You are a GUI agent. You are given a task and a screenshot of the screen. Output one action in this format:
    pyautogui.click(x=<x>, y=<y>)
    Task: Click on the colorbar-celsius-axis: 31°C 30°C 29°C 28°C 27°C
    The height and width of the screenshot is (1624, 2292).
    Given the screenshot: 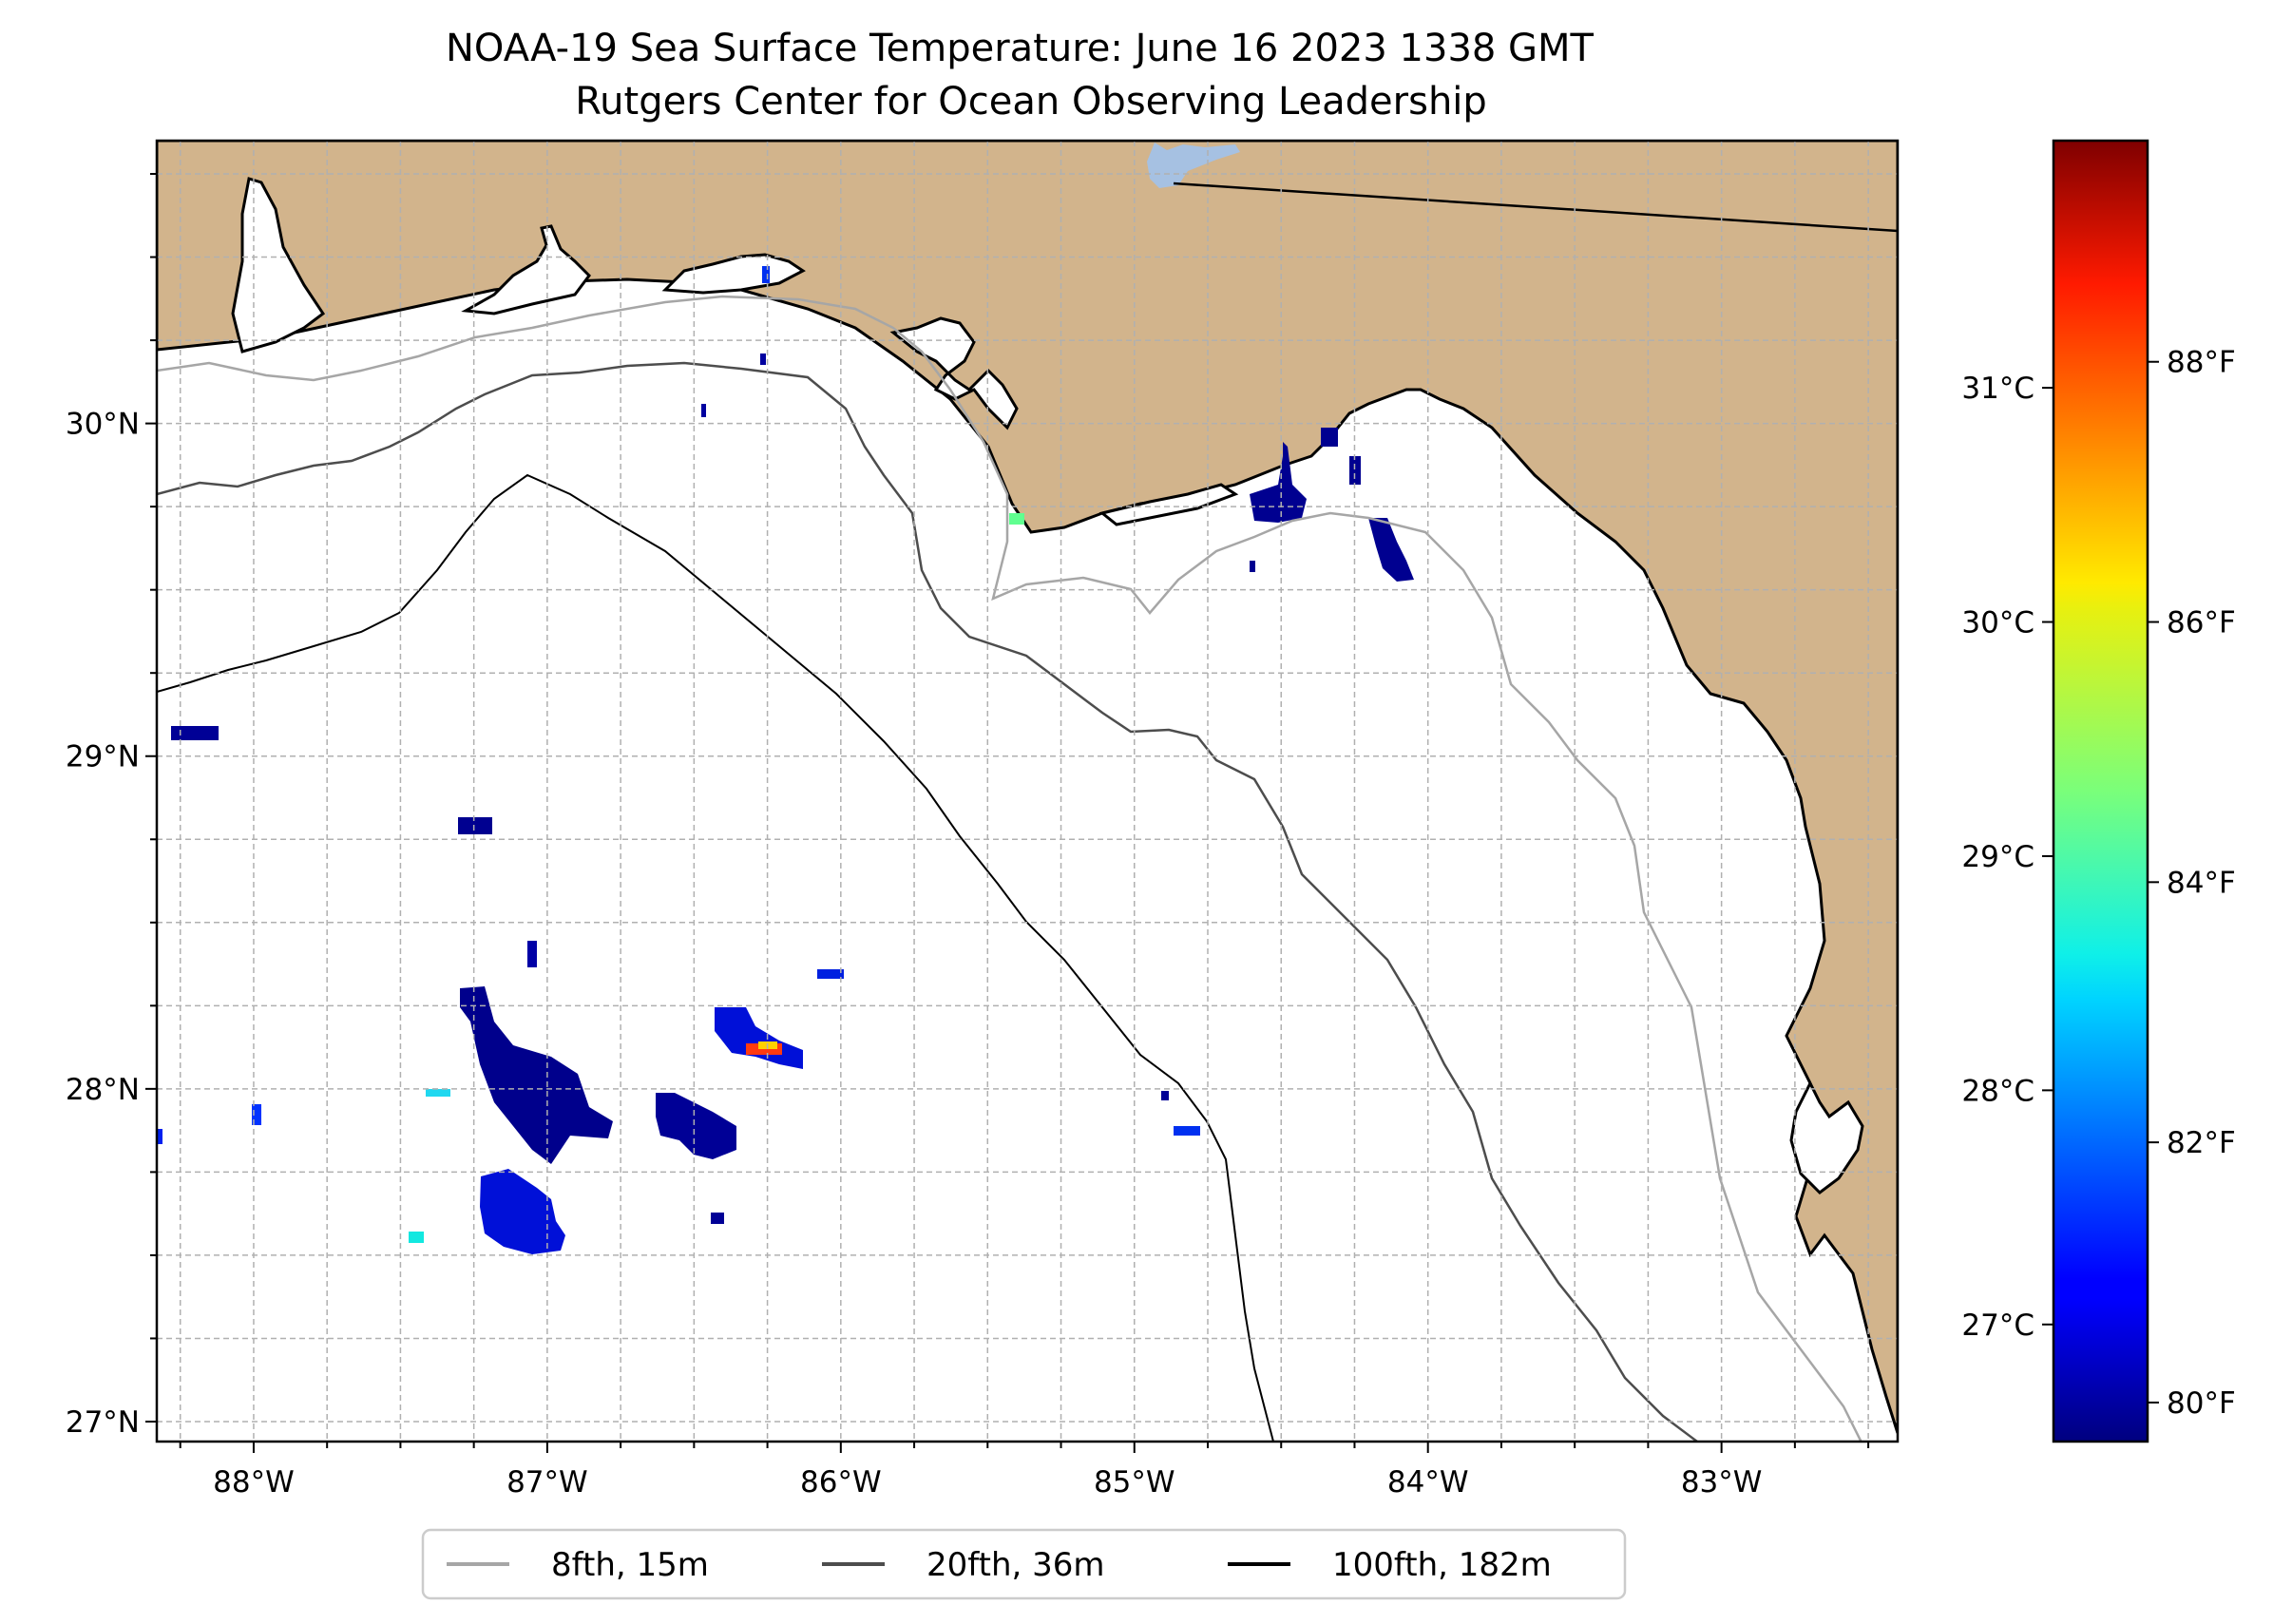 What is the action you would take?
    pyautogui.click(x=2007, y=857)
    